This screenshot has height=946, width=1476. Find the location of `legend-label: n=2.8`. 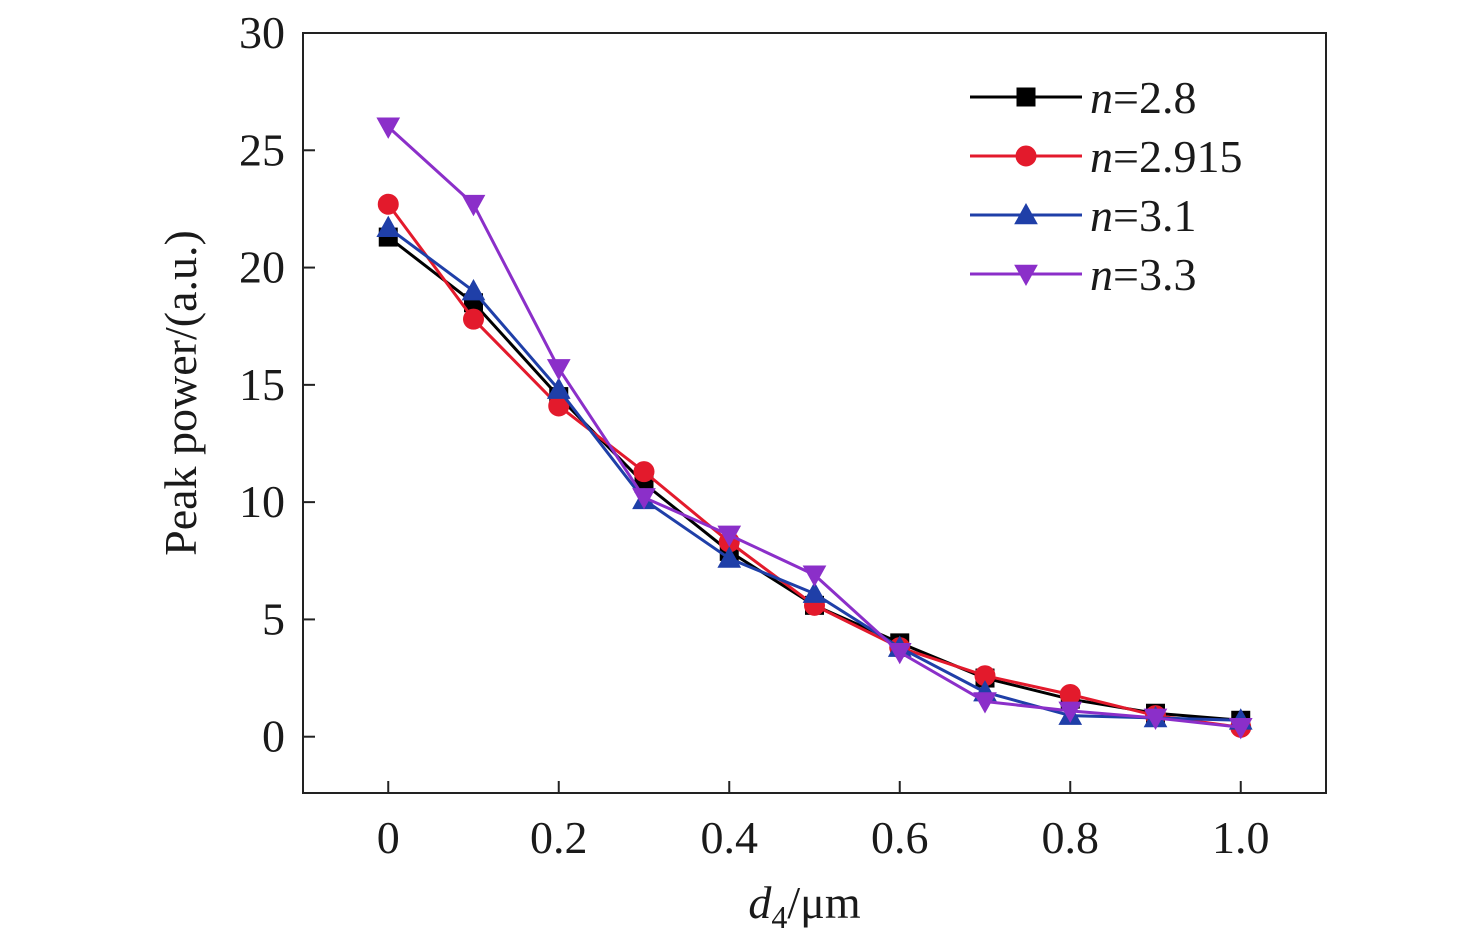

legend-label: n=2.8 is located at coordinates (1143, 97).